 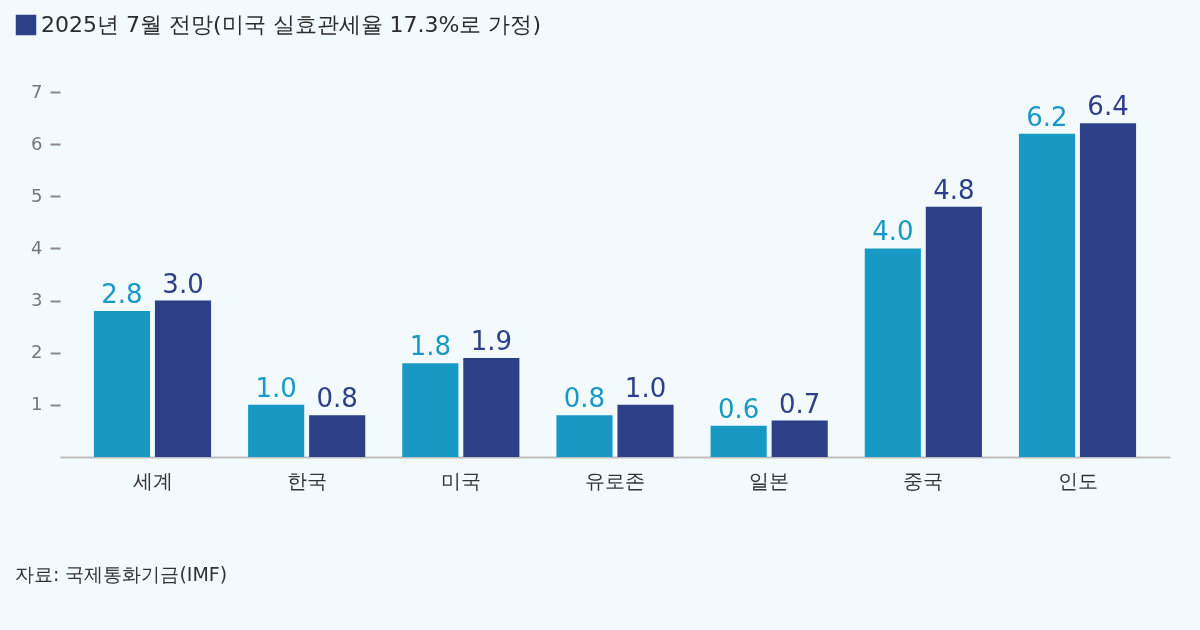 I want to click on y-tick-label: 2, so click(x=37, y=352).